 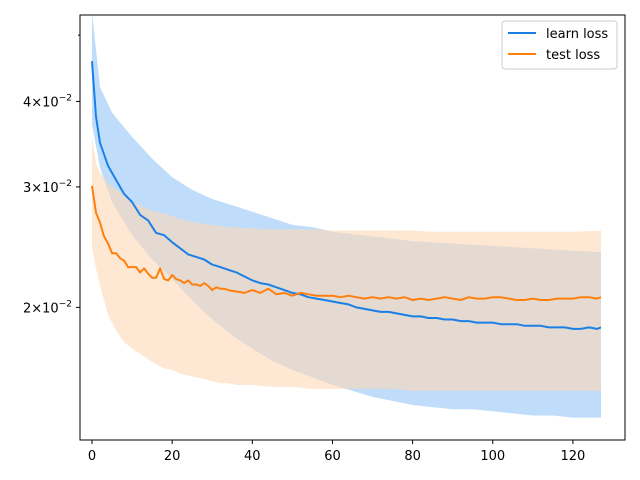 I want to click on x-tick-label: 80, so click(x=412, y=456).